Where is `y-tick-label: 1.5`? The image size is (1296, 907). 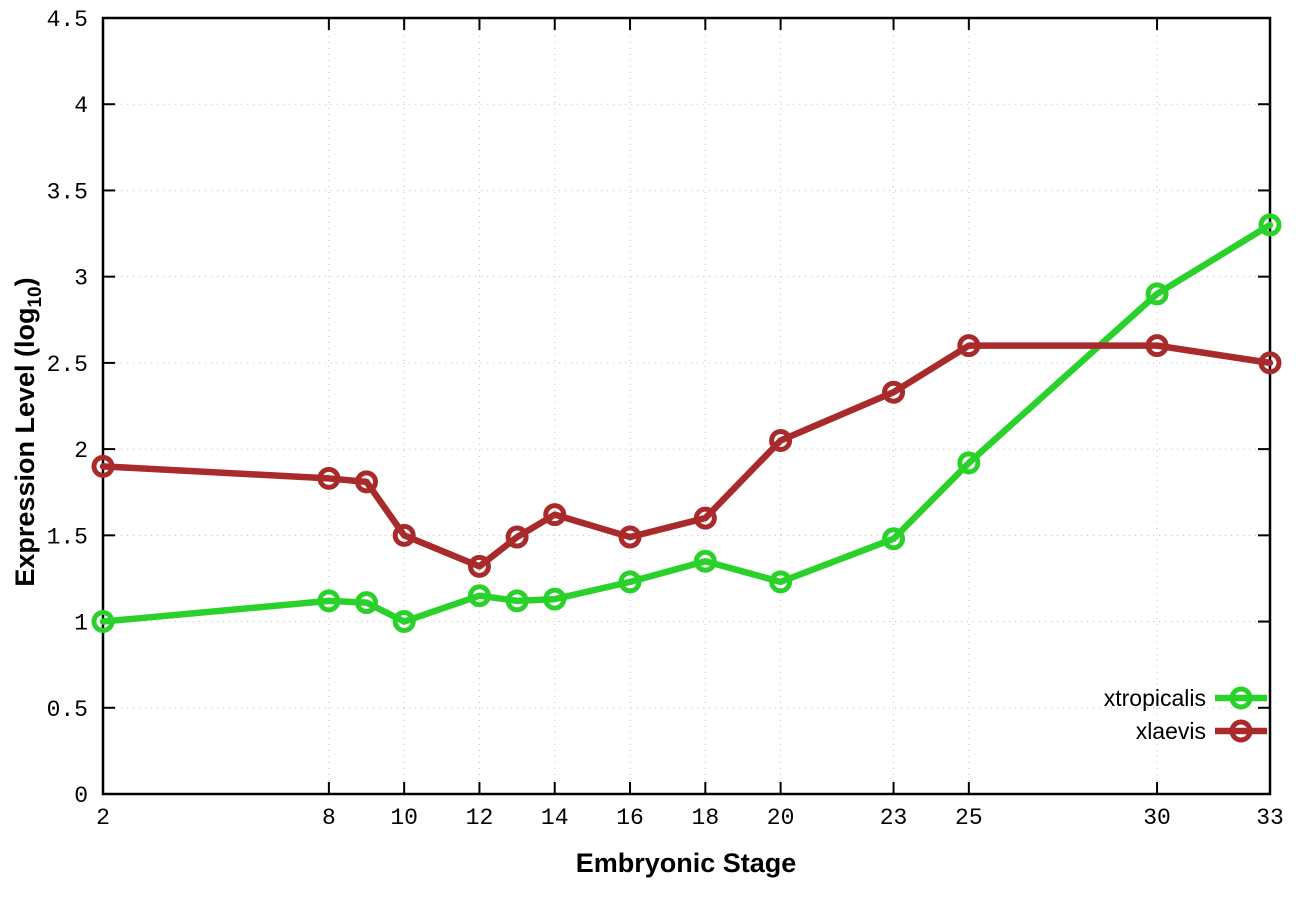 y-tick-label: 1.5 is located at coordinates (67, 537).